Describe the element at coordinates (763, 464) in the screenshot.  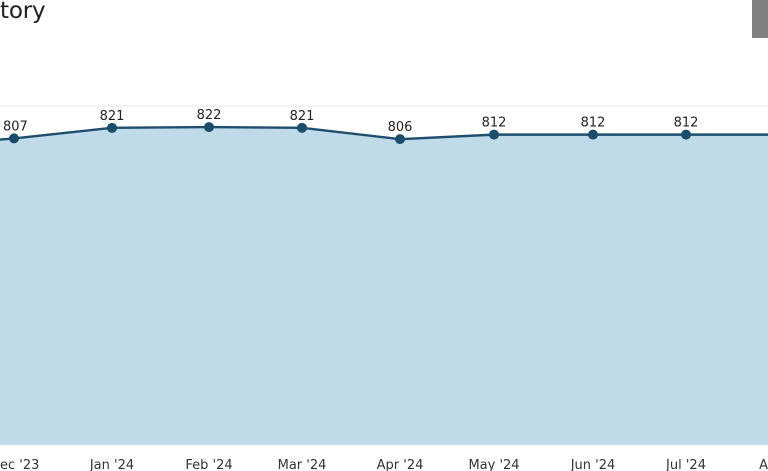
I see `x-tick-label: A` at that location.